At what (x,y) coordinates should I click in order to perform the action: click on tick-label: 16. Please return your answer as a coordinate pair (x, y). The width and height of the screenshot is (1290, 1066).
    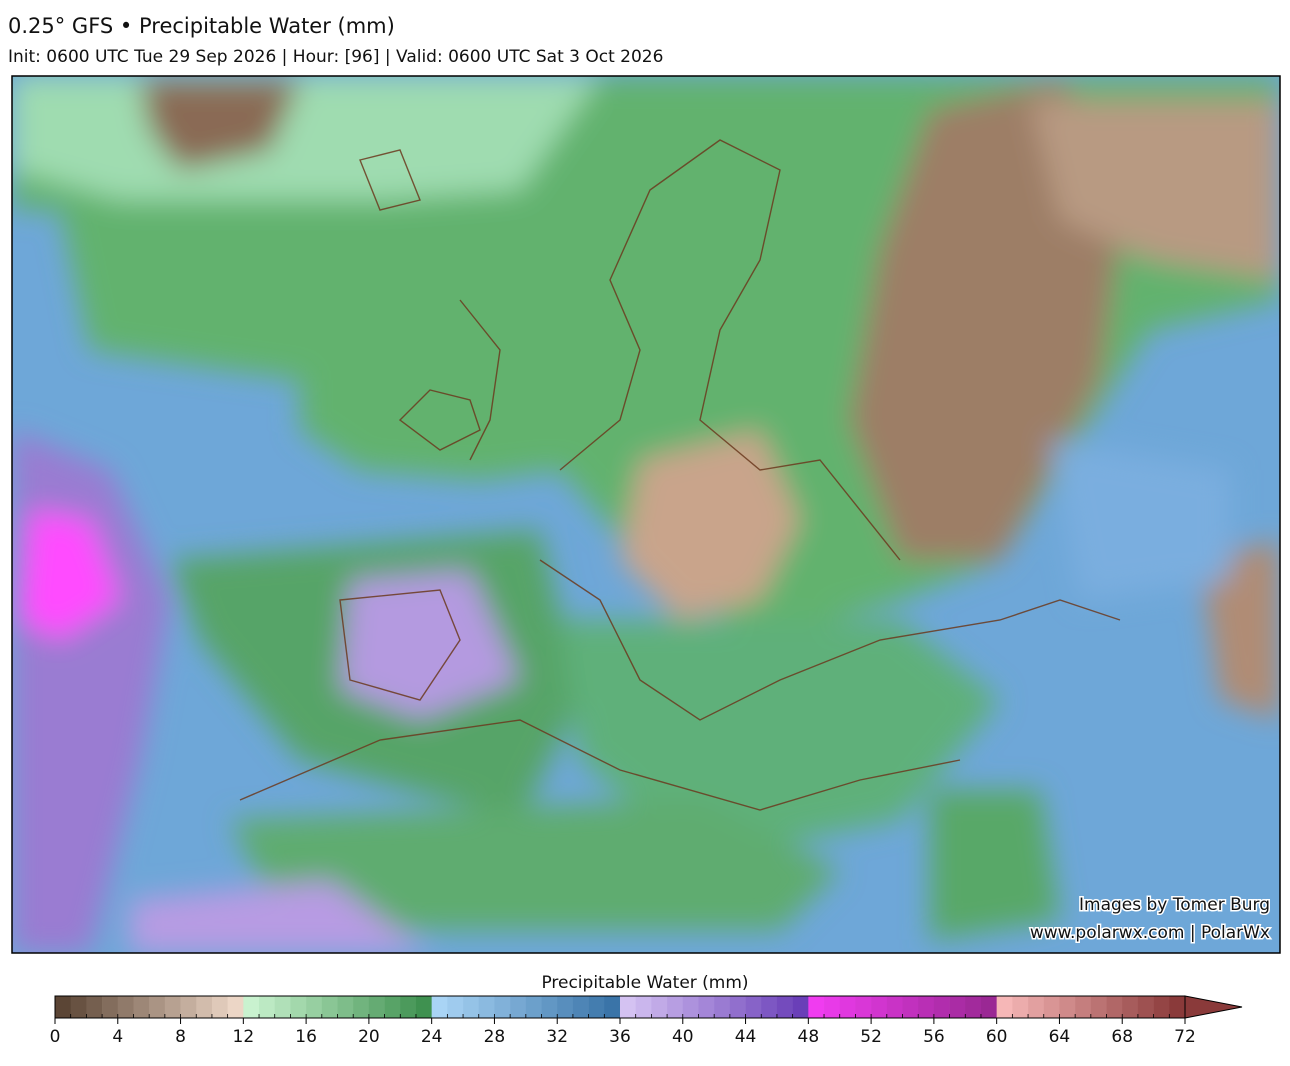
    Looking at the image, I should click on (306, 1037).